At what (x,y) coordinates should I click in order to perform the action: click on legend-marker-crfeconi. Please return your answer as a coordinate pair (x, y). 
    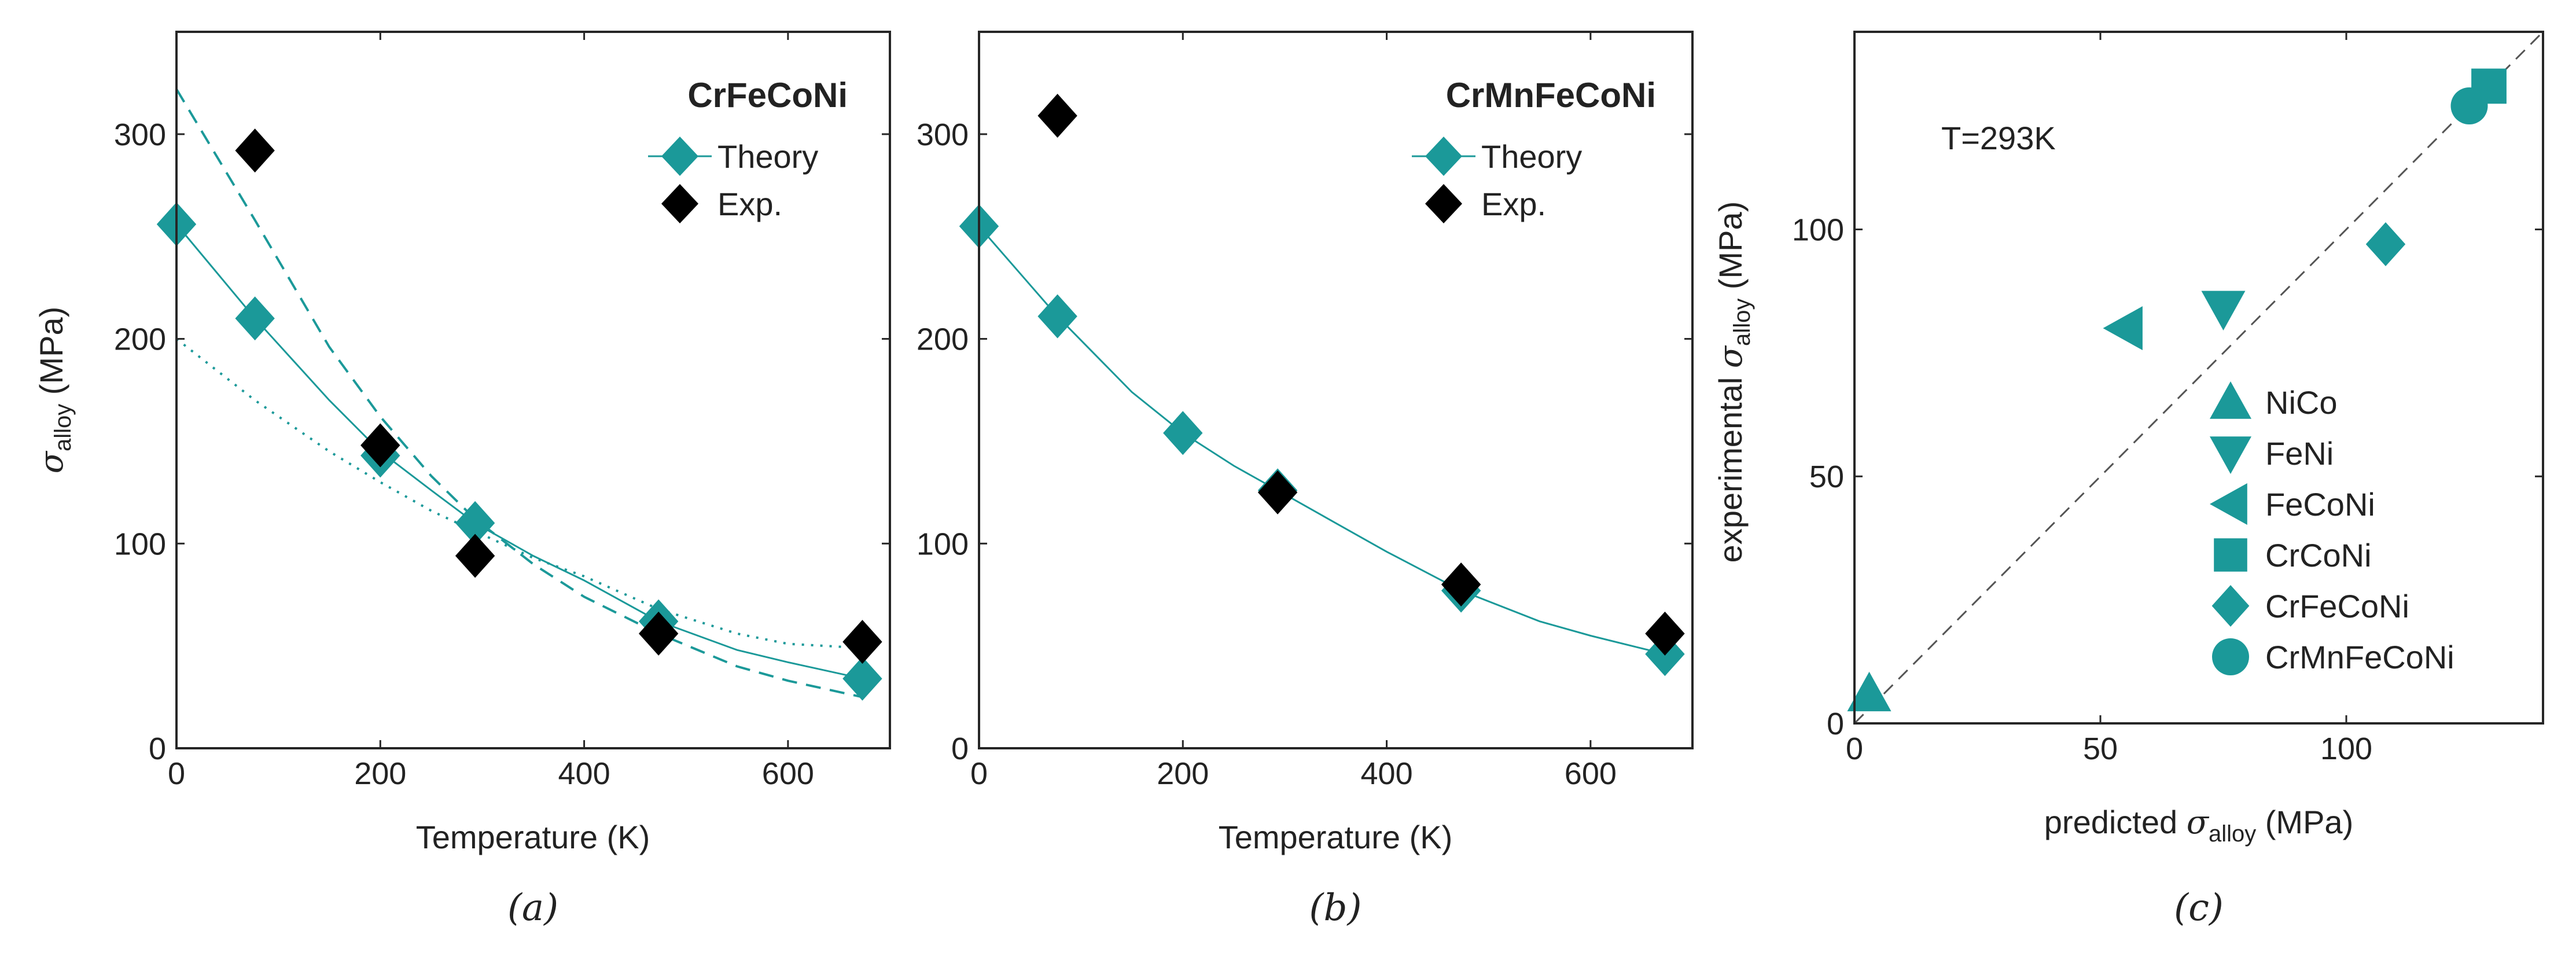
    Looking at the image, I should click on (2230, 606).